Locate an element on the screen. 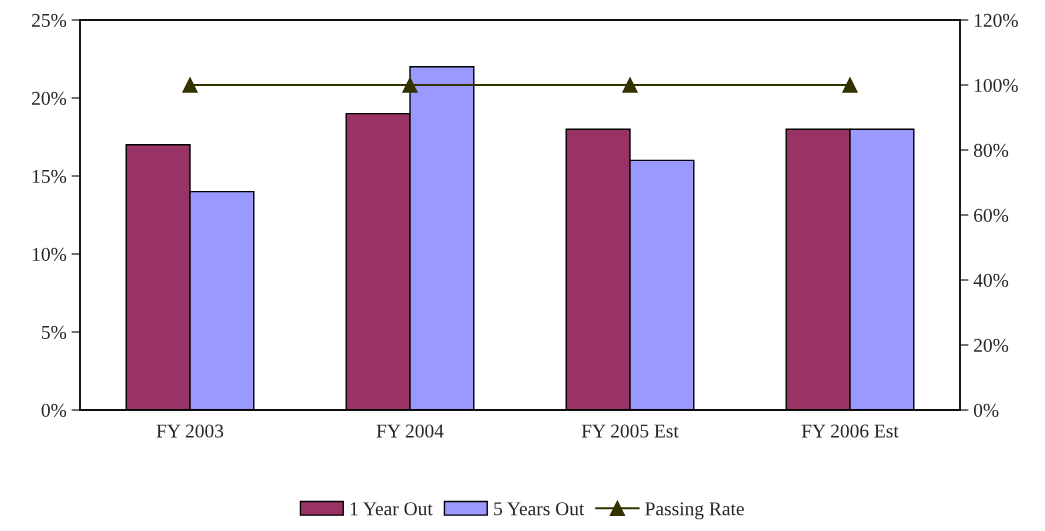  y2-tick-label: 60% is located at coordinates (991, 215).